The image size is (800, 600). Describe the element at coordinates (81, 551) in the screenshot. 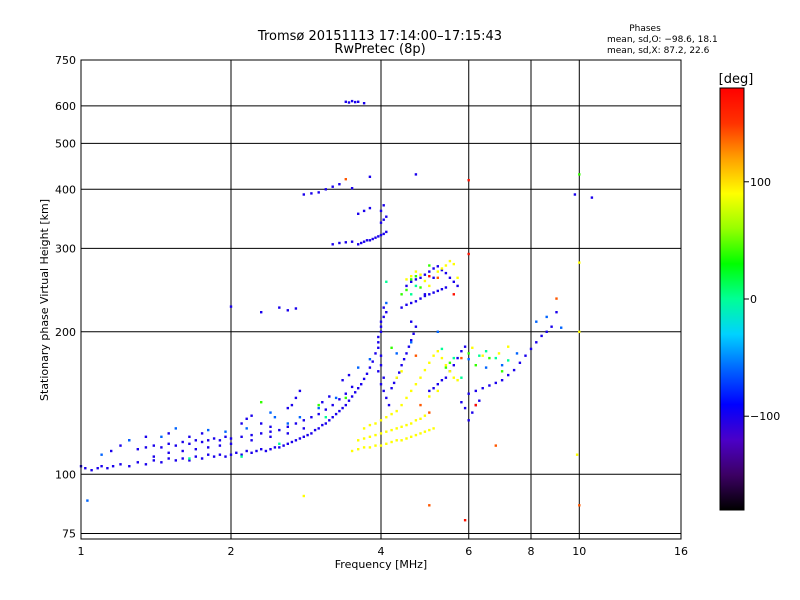

I see `x-tick-label: 1` at that location.